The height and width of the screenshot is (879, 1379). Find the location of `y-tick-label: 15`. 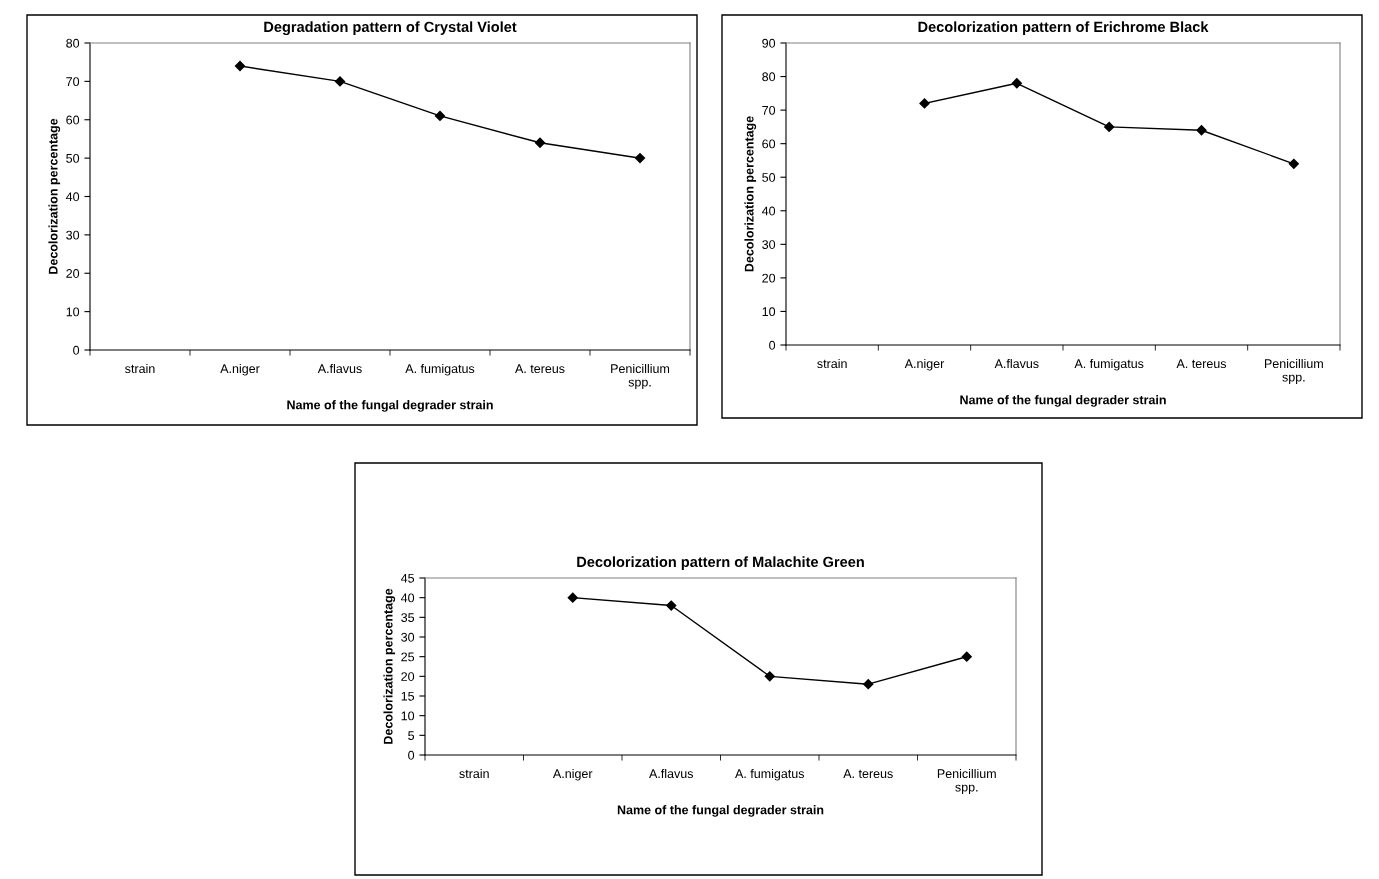

y-tick-label: 15 is located at coordinates (408, 696).